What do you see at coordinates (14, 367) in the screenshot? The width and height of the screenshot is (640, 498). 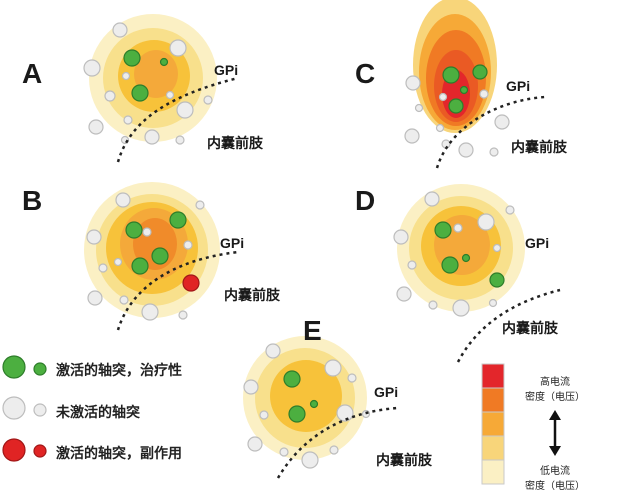 I see `legend-therapeutic-large` at bounding box center [14, 367].